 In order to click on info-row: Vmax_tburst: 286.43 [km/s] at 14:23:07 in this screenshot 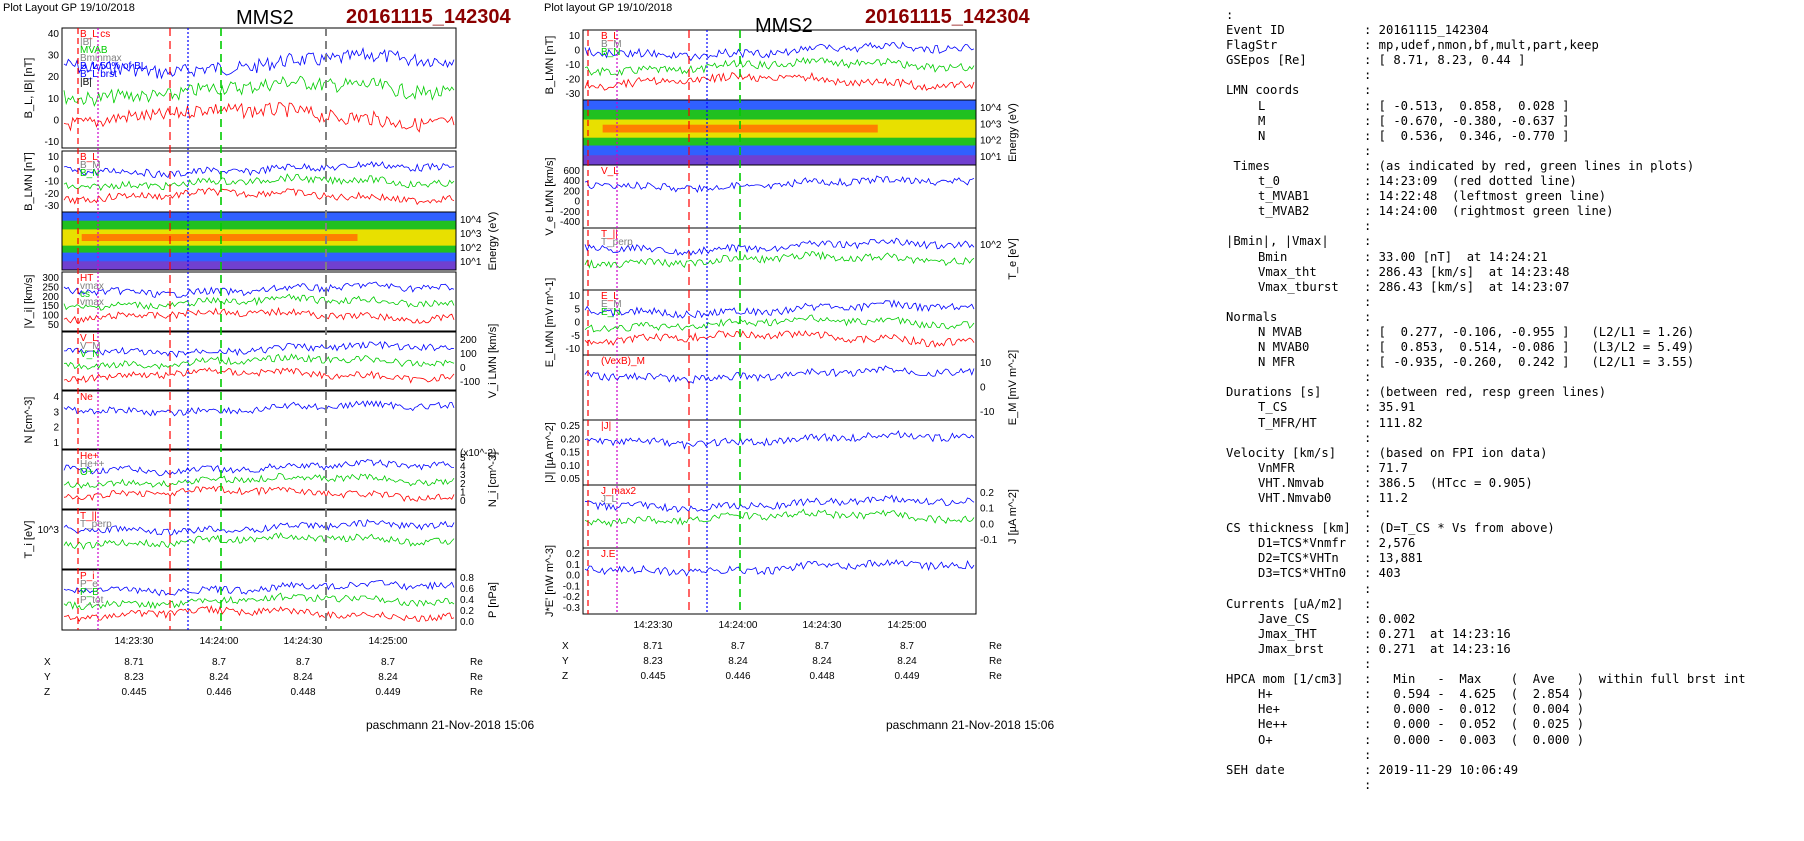, I will do `click(1486, 287)`.